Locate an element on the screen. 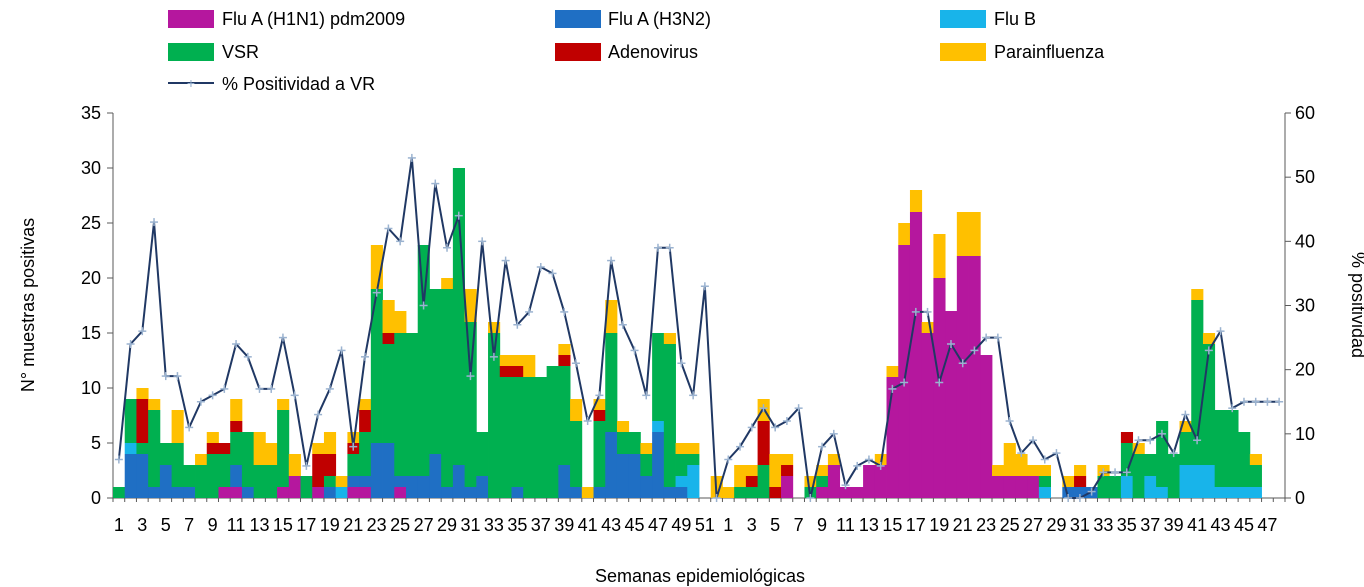 This screenshot has width=1364, height=587. legend-label-adenovirus: Adenovirus is located at coordinates (653, 52).